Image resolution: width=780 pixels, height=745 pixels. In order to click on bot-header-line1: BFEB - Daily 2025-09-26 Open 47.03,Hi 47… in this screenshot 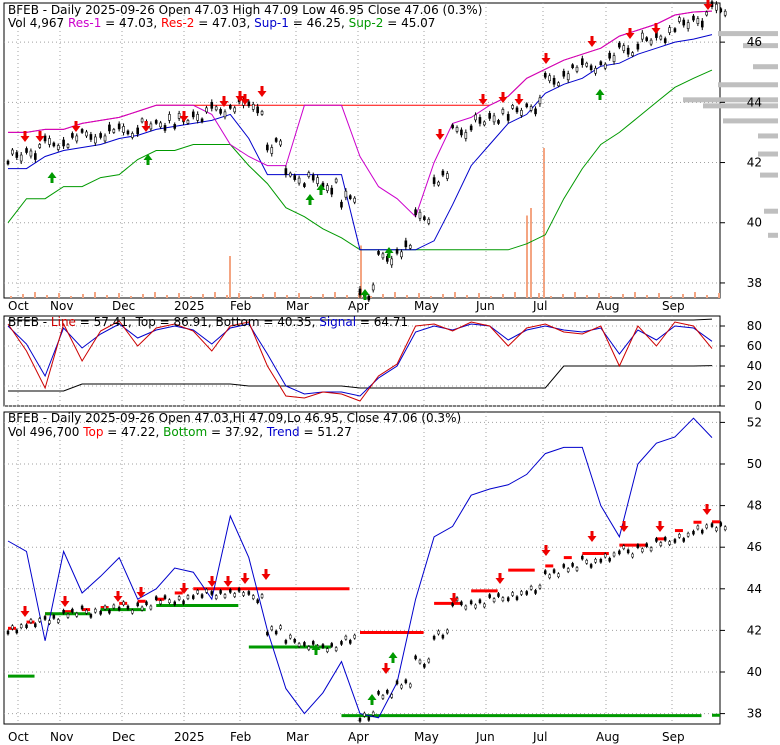, I will do `click(234, 418)`.